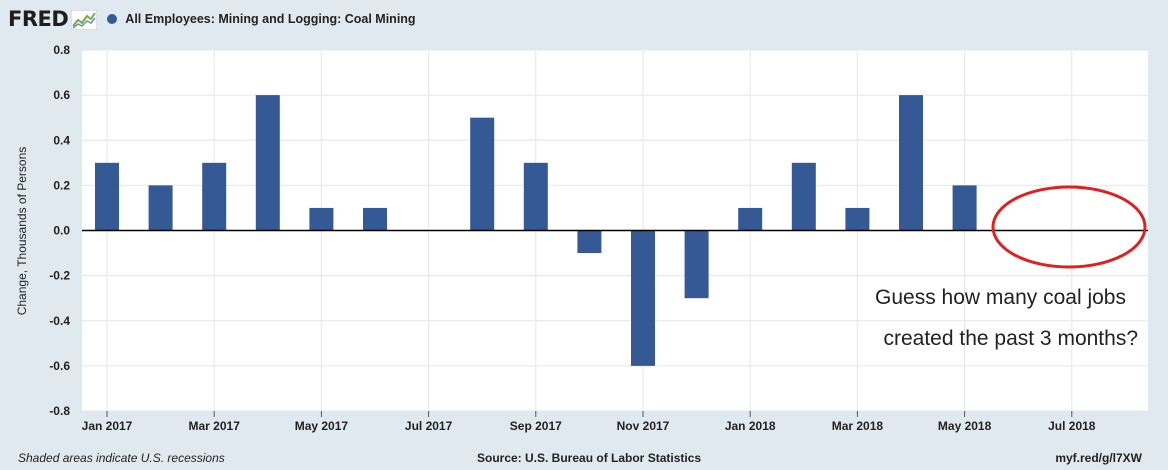 The width and height of the screenshot is (1168, 470). What do you see at coordinates (1098, 458) in the screenshot?
I see `short-link: myf.red/g/l7XW` at bounding box center [1098, 458].